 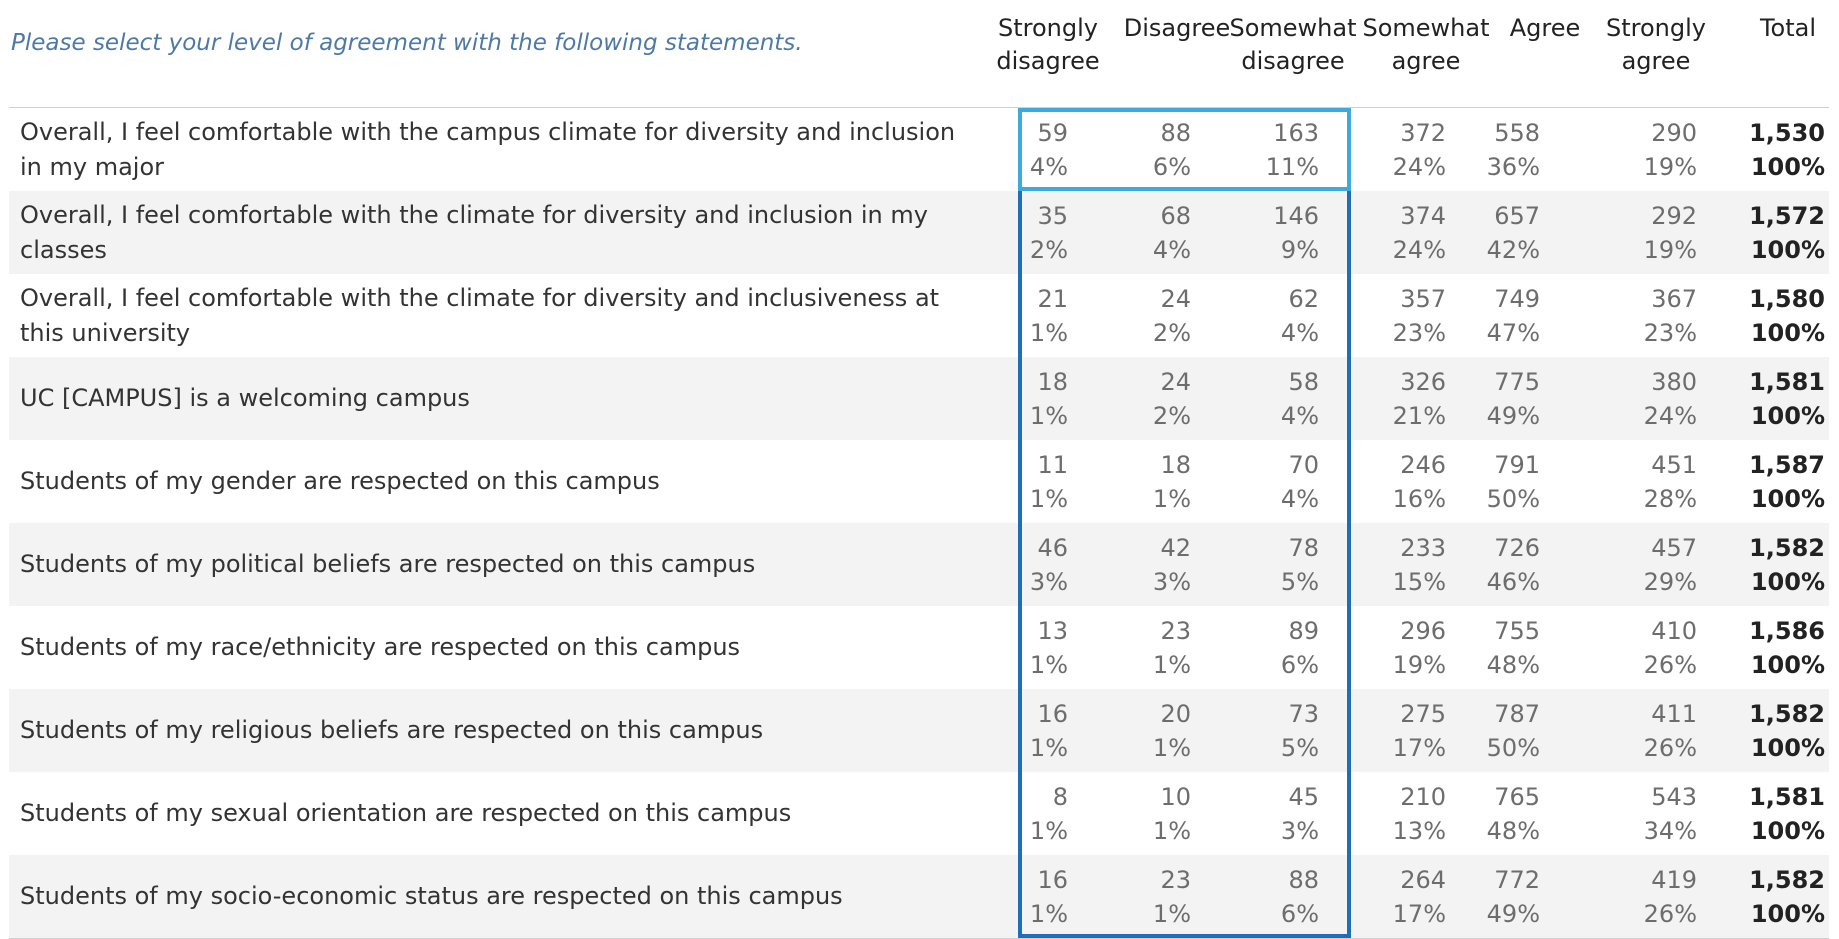 What do you see at coordinates (1513, 499) in the screenshot?
I see `percent-value: 50%` at bounding box center [1513, 499].